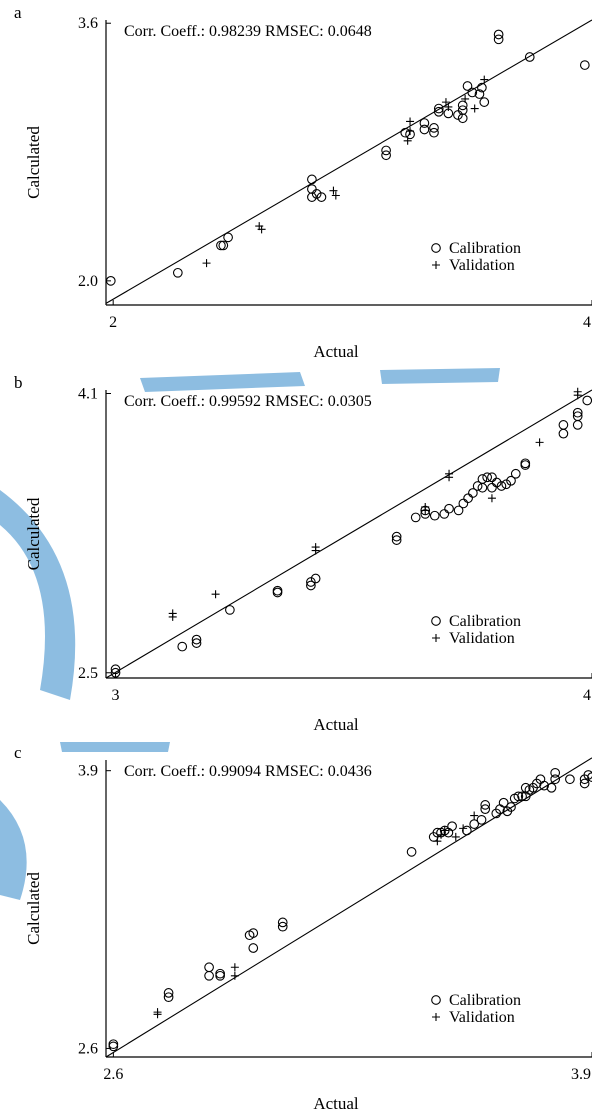 The image size is (592, 1117). I want to click on statistics-annotation: Corr. Coeff.: 0.98239 RMSEC: 0.0648, so click(248, 31).